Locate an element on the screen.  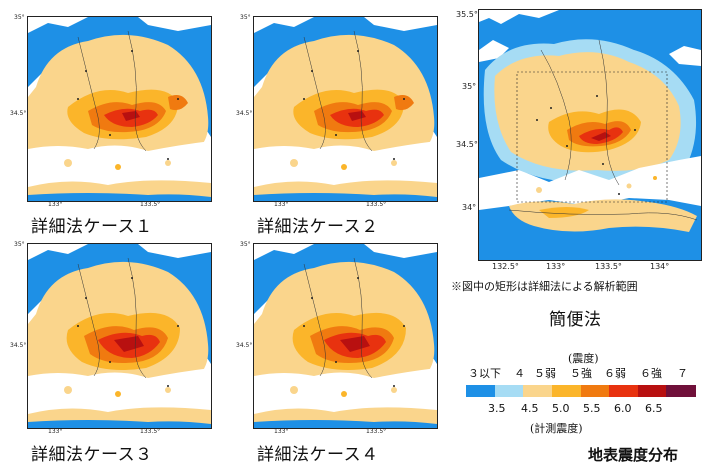
legend-value: 5.0 is located at coordinates (561, 408).